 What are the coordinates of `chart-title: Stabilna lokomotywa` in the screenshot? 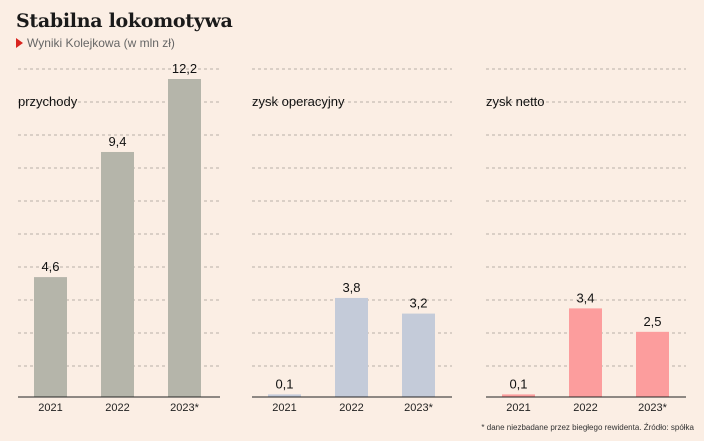 It's located at (124, 21).